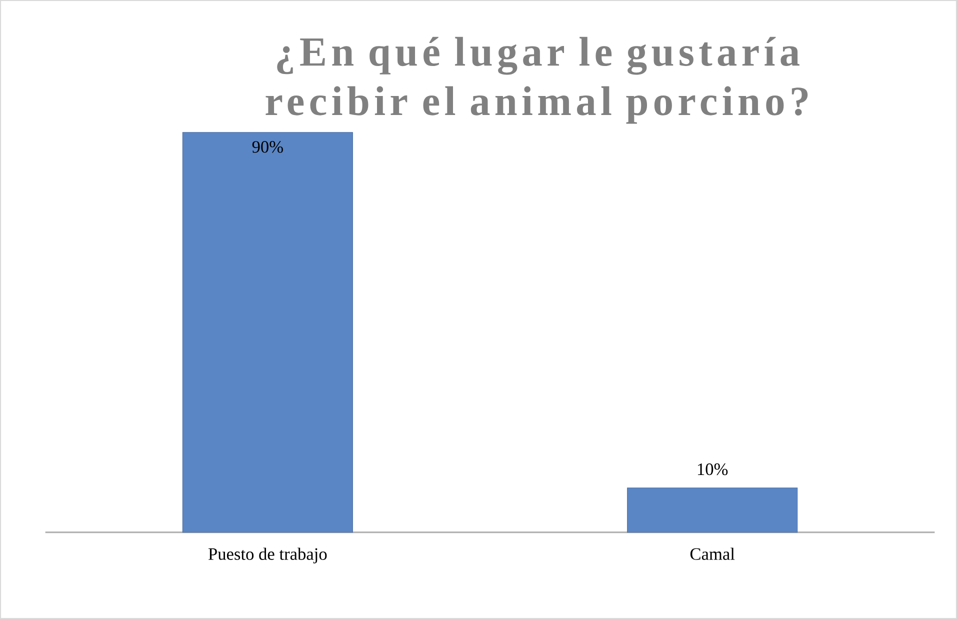  What do you see at coordinates (267, 147) in the screenshot?
I see `data-label: 90%` at bounding box center [267, 147].